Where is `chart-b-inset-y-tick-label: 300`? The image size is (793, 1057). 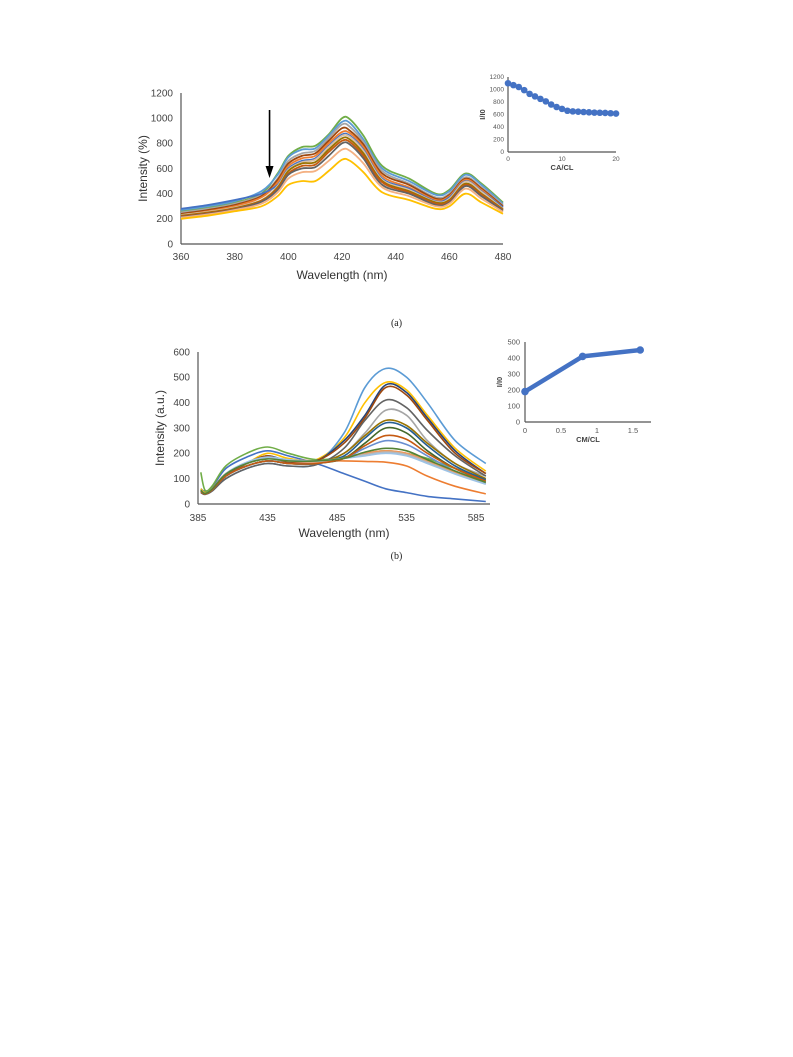 chart-b-inset-y-tick-label: 300 is located at coordinates (513, 374).